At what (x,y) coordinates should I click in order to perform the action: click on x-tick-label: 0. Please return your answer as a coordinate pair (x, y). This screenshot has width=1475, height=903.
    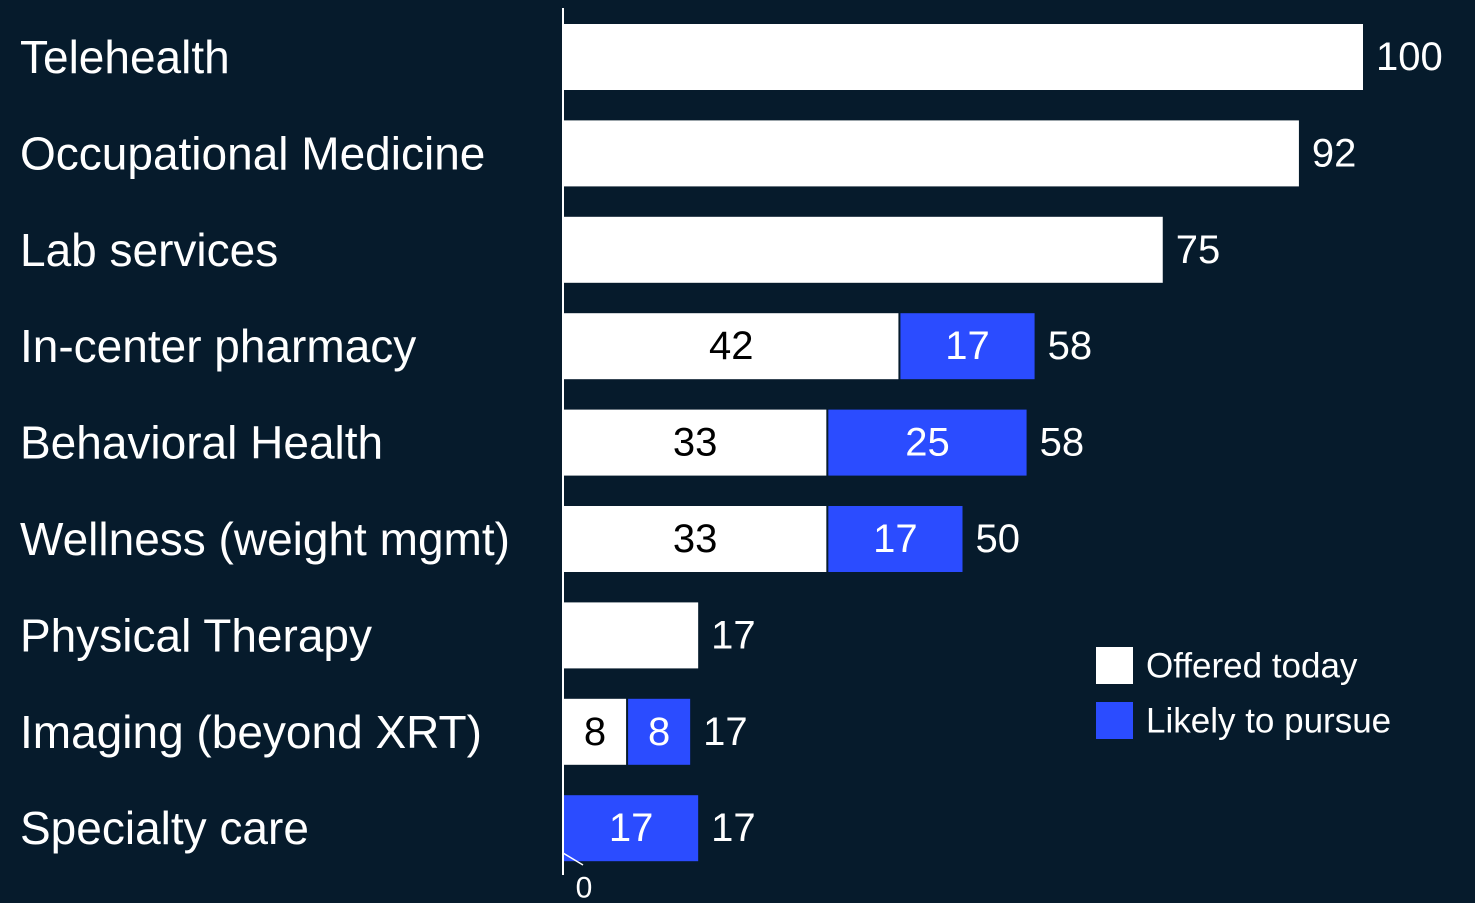
    Looking at the image, I should click on (584, 887).